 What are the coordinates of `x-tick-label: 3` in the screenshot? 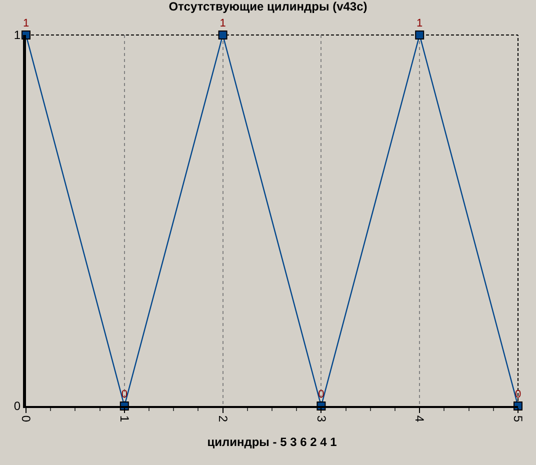 It's located at (321, 418).